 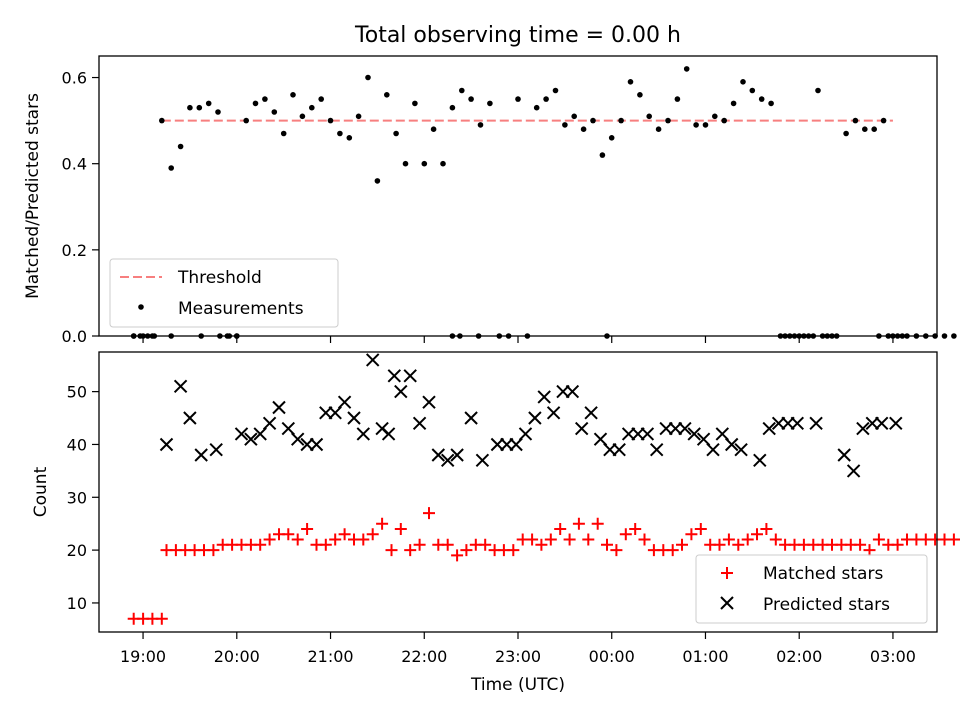 What do you see at coordinates (77, 550) in the screenshot?
I see `count-y-tick-label: 20` at bounding box center [77, 550].